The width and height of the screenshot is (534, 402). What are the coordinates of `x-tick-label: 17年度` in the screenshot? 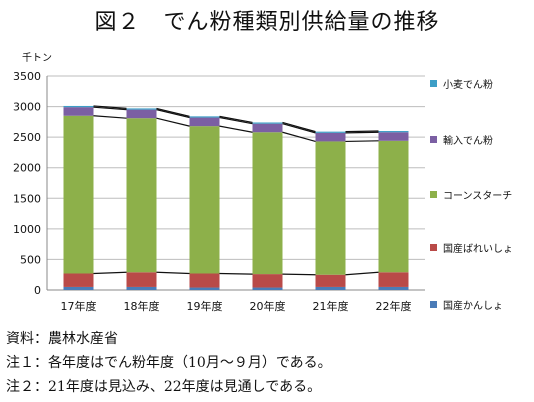 It's located at (79, 306).